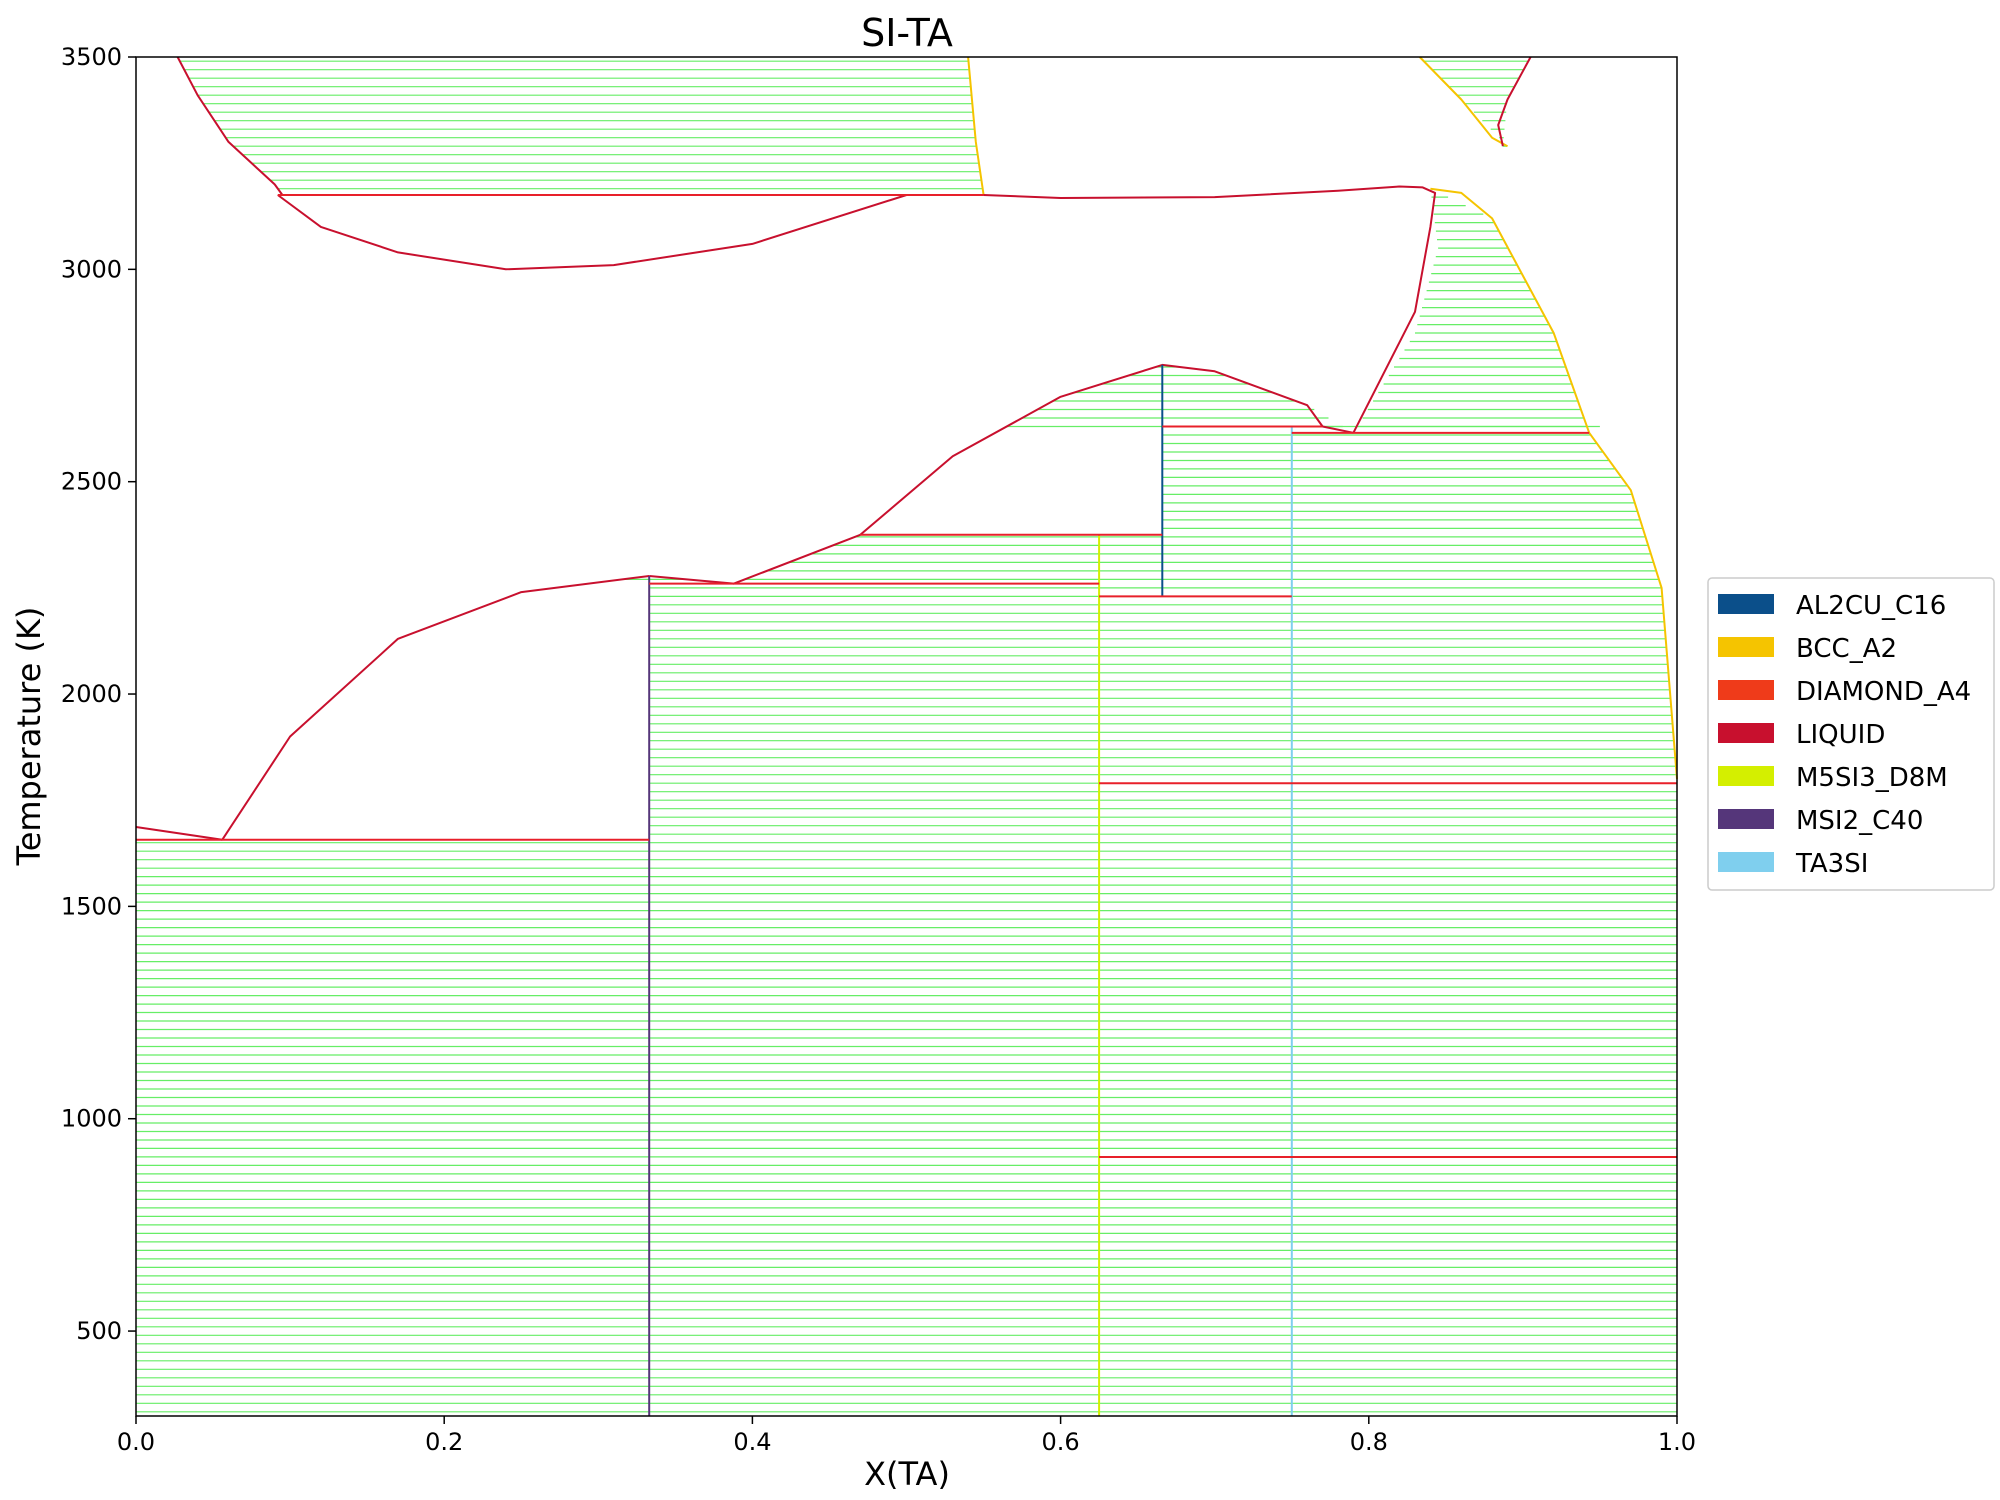  I want to click on x-tick-label: 0.4, so click(752, 1442).